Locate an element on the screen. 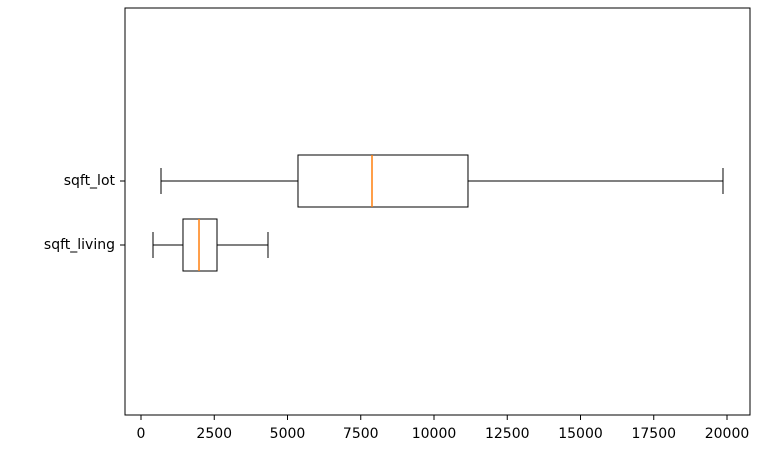 This screenshot has width=767, height=450. x-tick-label: 20000 is located at coordinates (727, 434).